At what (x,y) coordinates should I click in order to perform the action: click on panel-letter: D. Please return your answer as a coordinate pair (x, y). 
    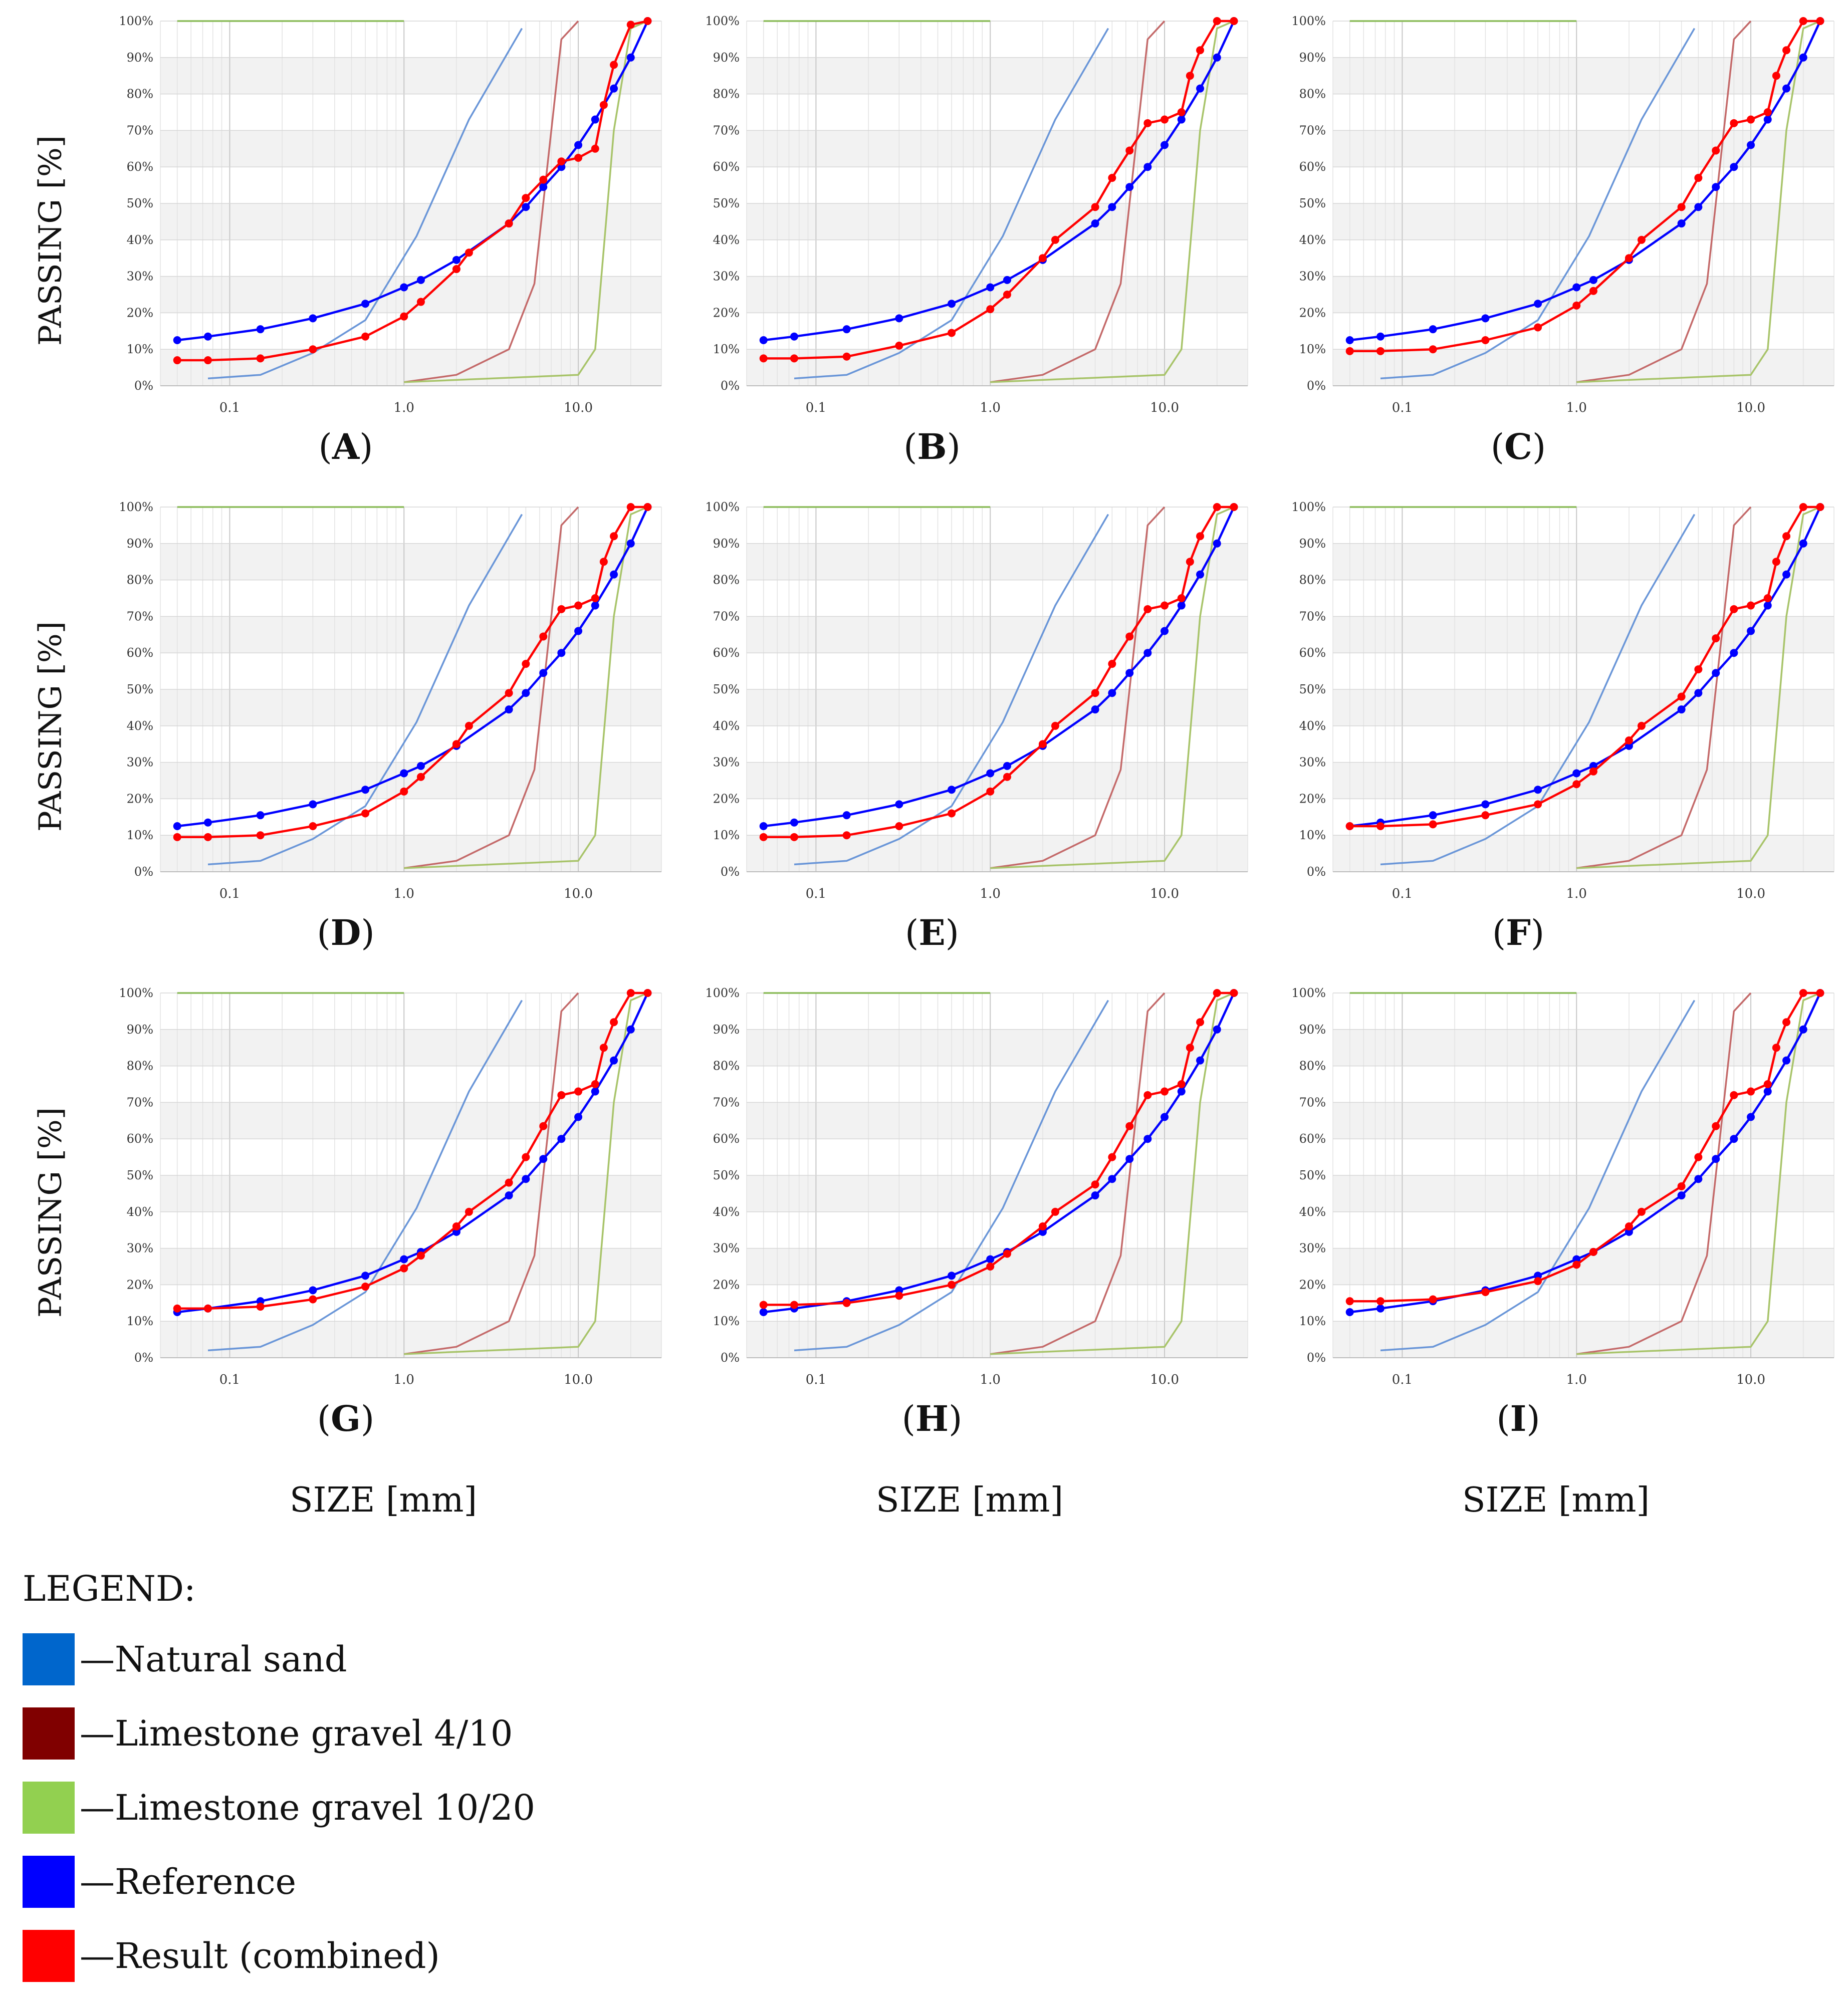
    Looking at the image, I should click on (345, 932).